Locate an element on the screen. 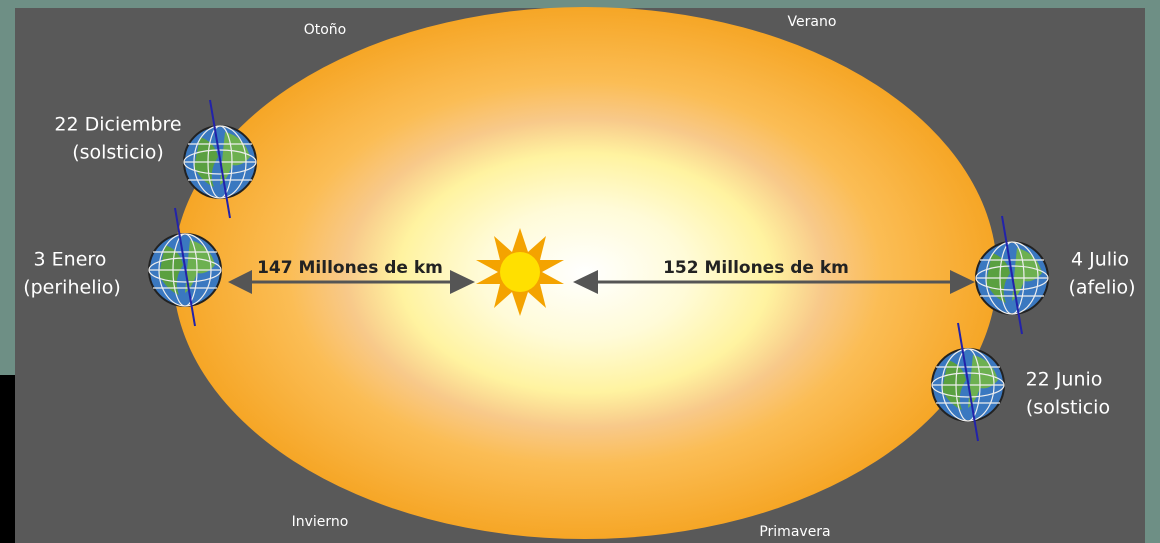  note-label: (perihelio) is located at coordinates (72, 288).